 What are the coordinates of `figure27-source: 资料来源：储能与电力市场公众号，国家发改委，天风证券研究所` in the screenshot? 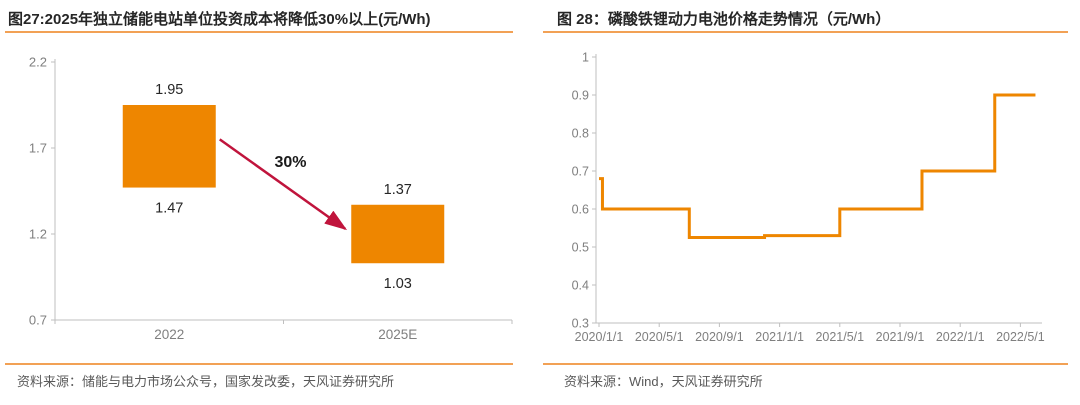 It's located at (206, 381).